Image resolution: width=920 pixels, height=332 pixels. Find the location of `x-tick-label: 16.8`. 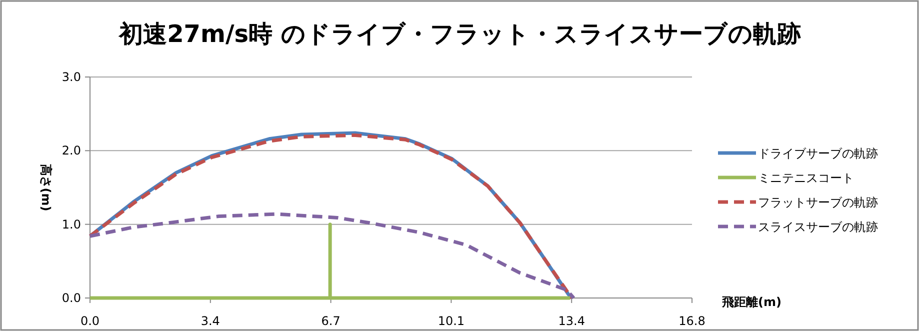

x-tick-label: 16.8 is located at coordinates (692, 321).